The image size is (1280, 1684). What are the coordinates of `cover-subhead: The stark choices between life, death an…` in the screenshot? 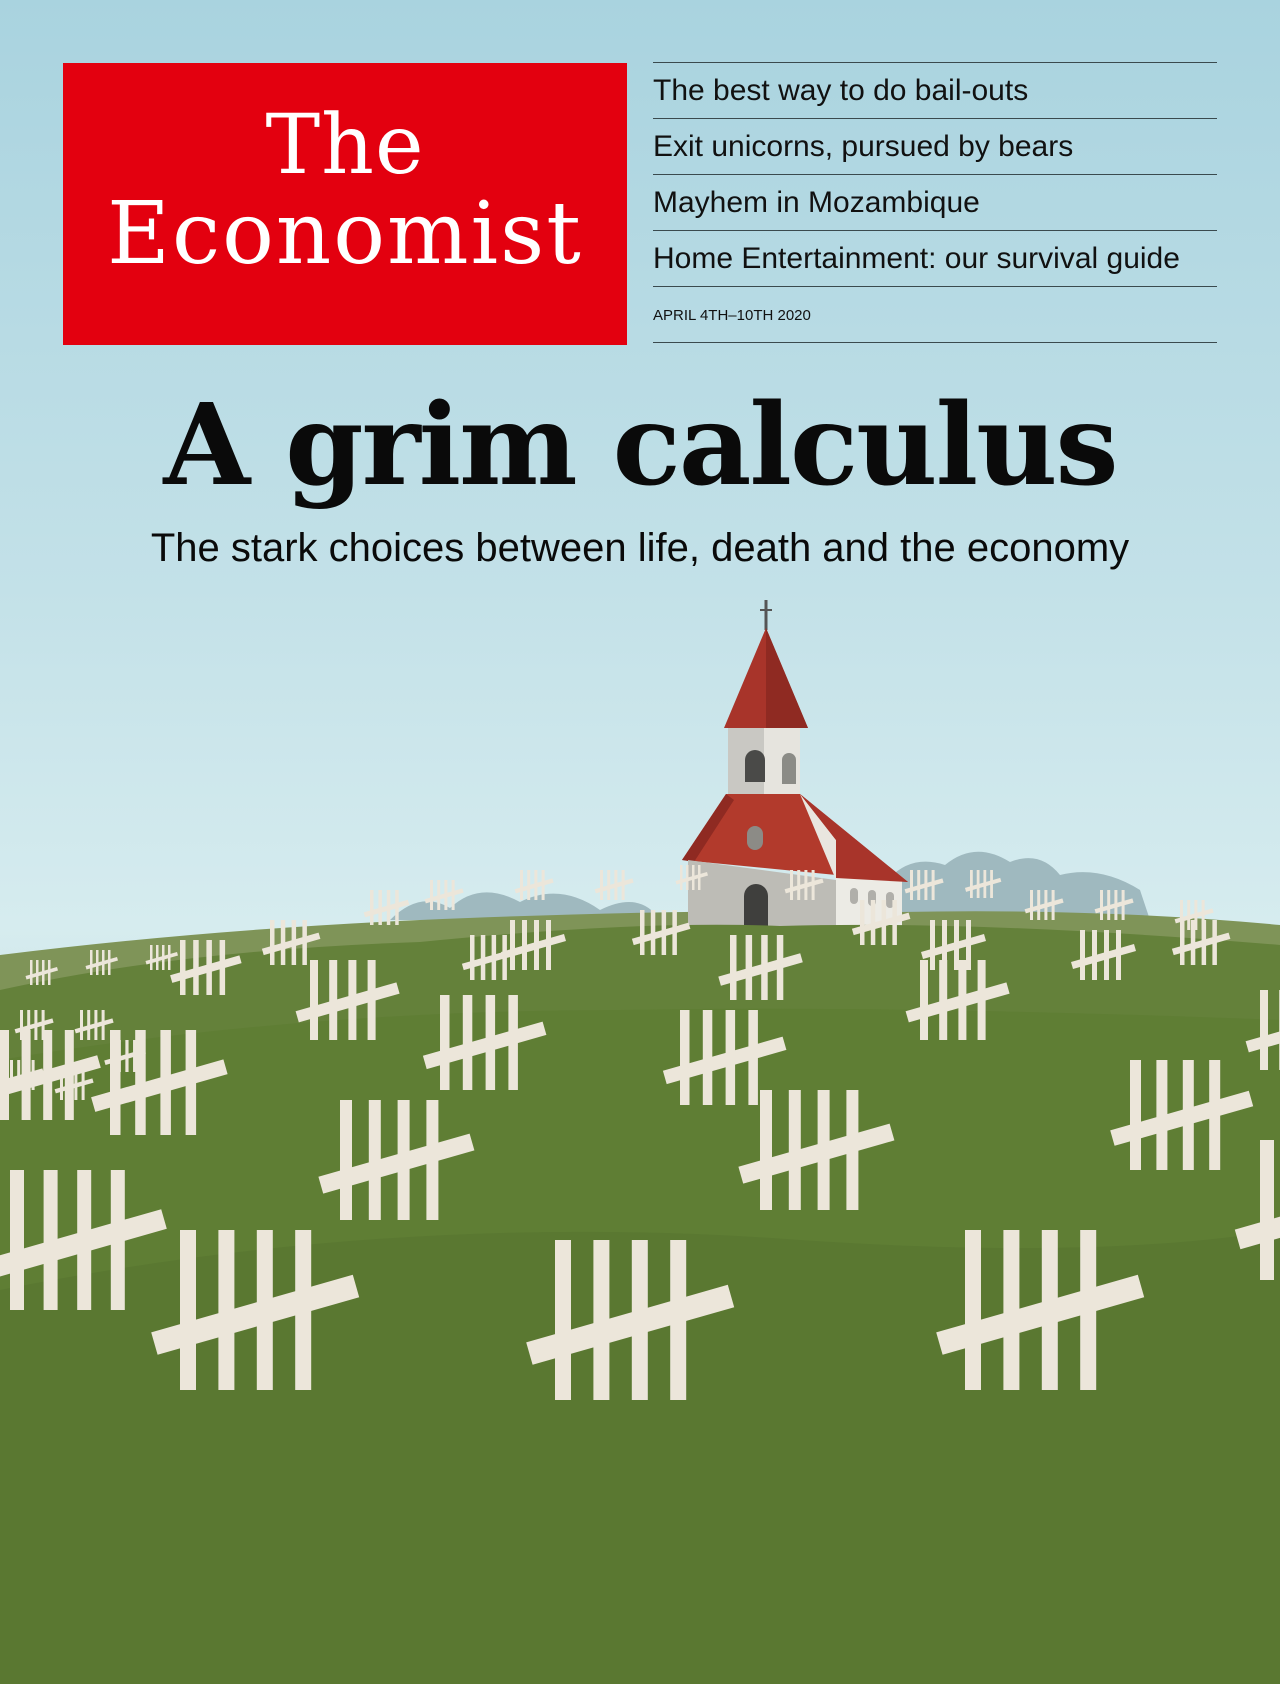 It's located at (640, 548).